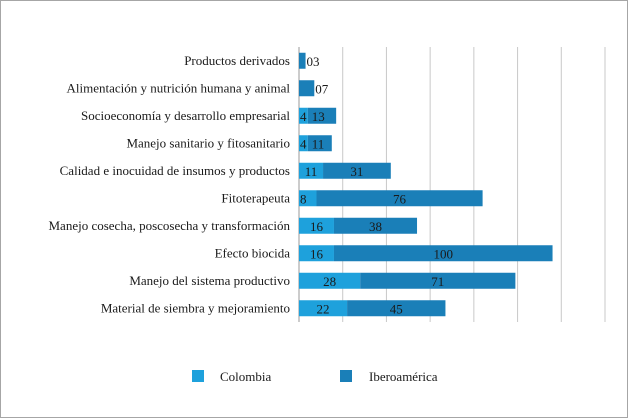 Image resolution: width=628 pixels, height=418 pixels. Describe the element at coordinates (185, 115) in the screenshot. I see `category-label: Socioeconomía y desarrollo empresarial` at that location.